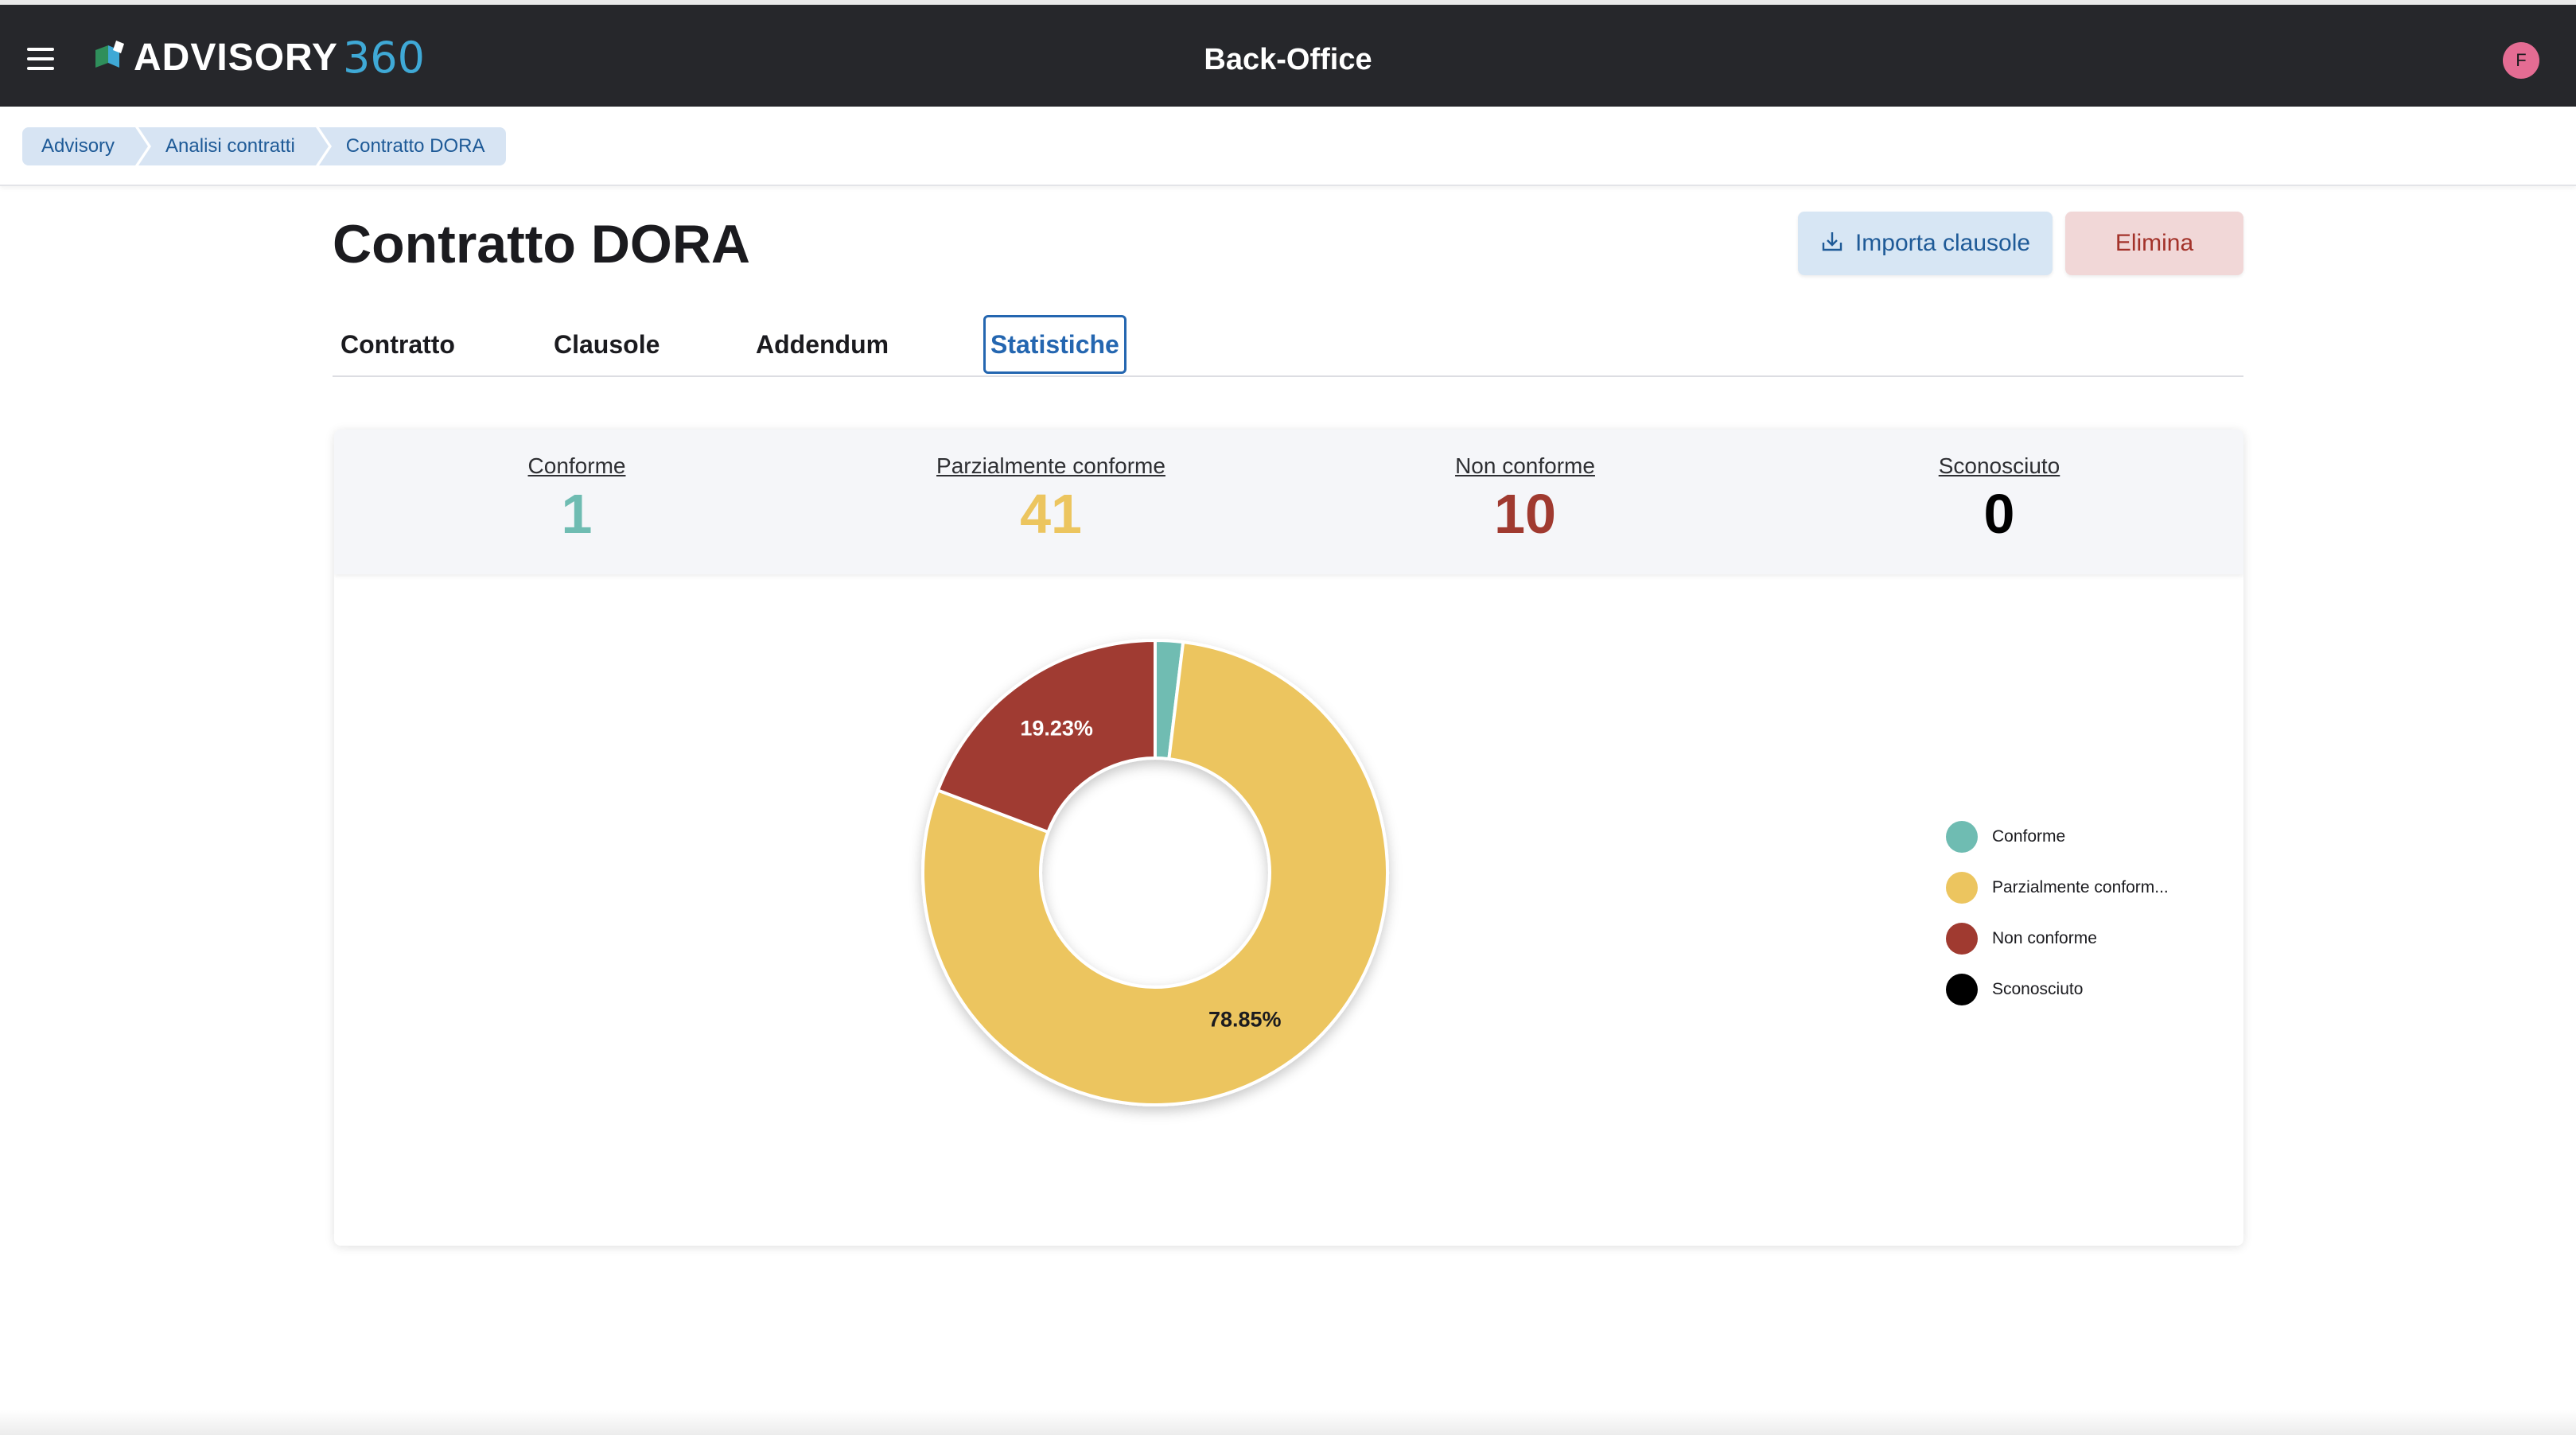 This screenshot has height=1435, width=2576. What do you see at coordinates (1999, 465) in the screenshot?
I see `stat-sconosciuto-label: Sconosciuto` at bounding box center [1999, 465].